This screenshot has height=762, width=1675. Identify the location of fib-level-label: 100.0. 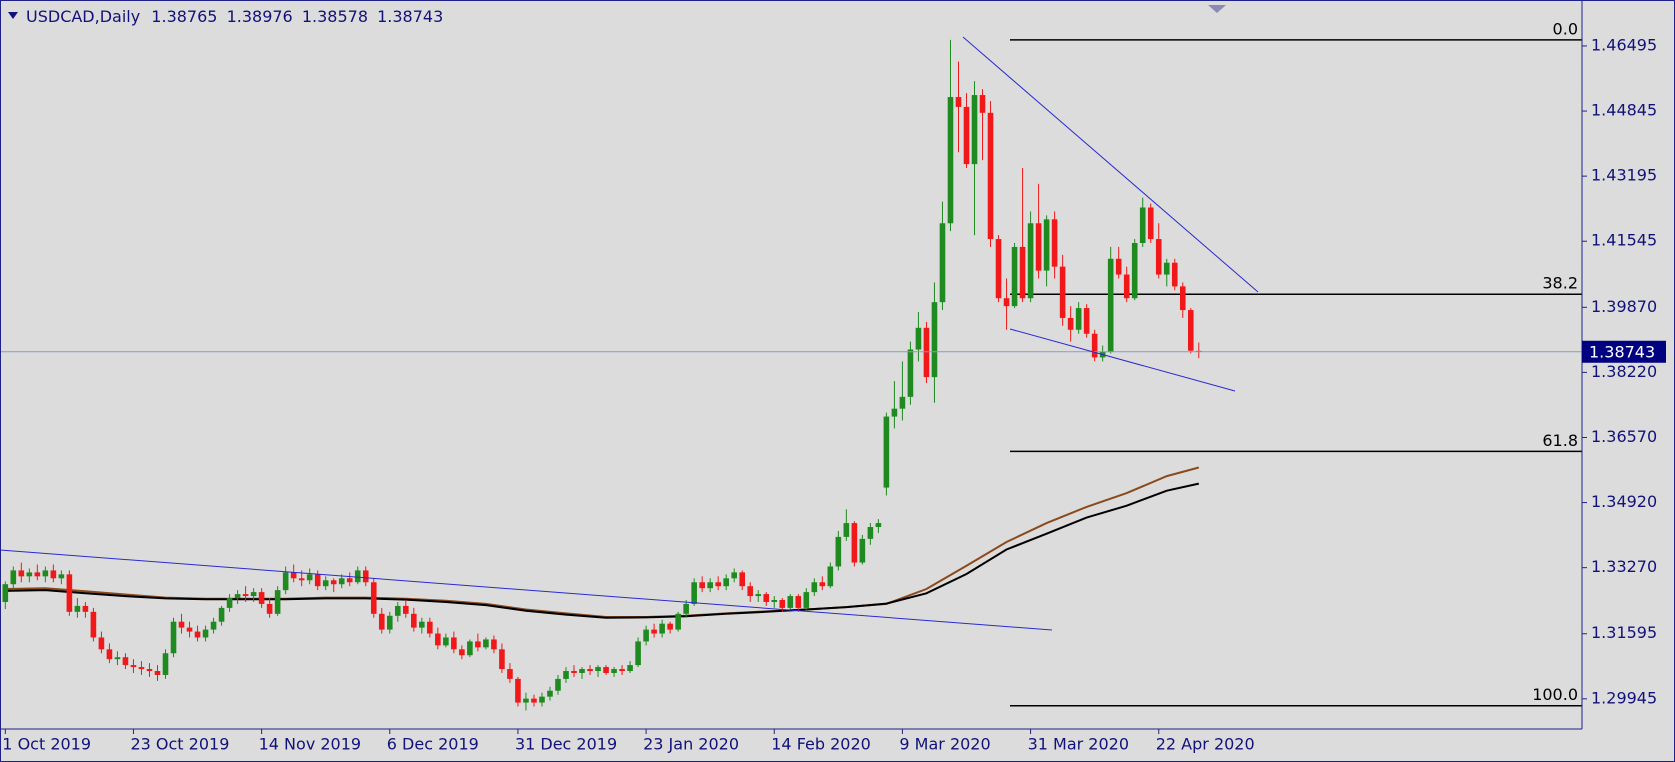
(1555, 694).